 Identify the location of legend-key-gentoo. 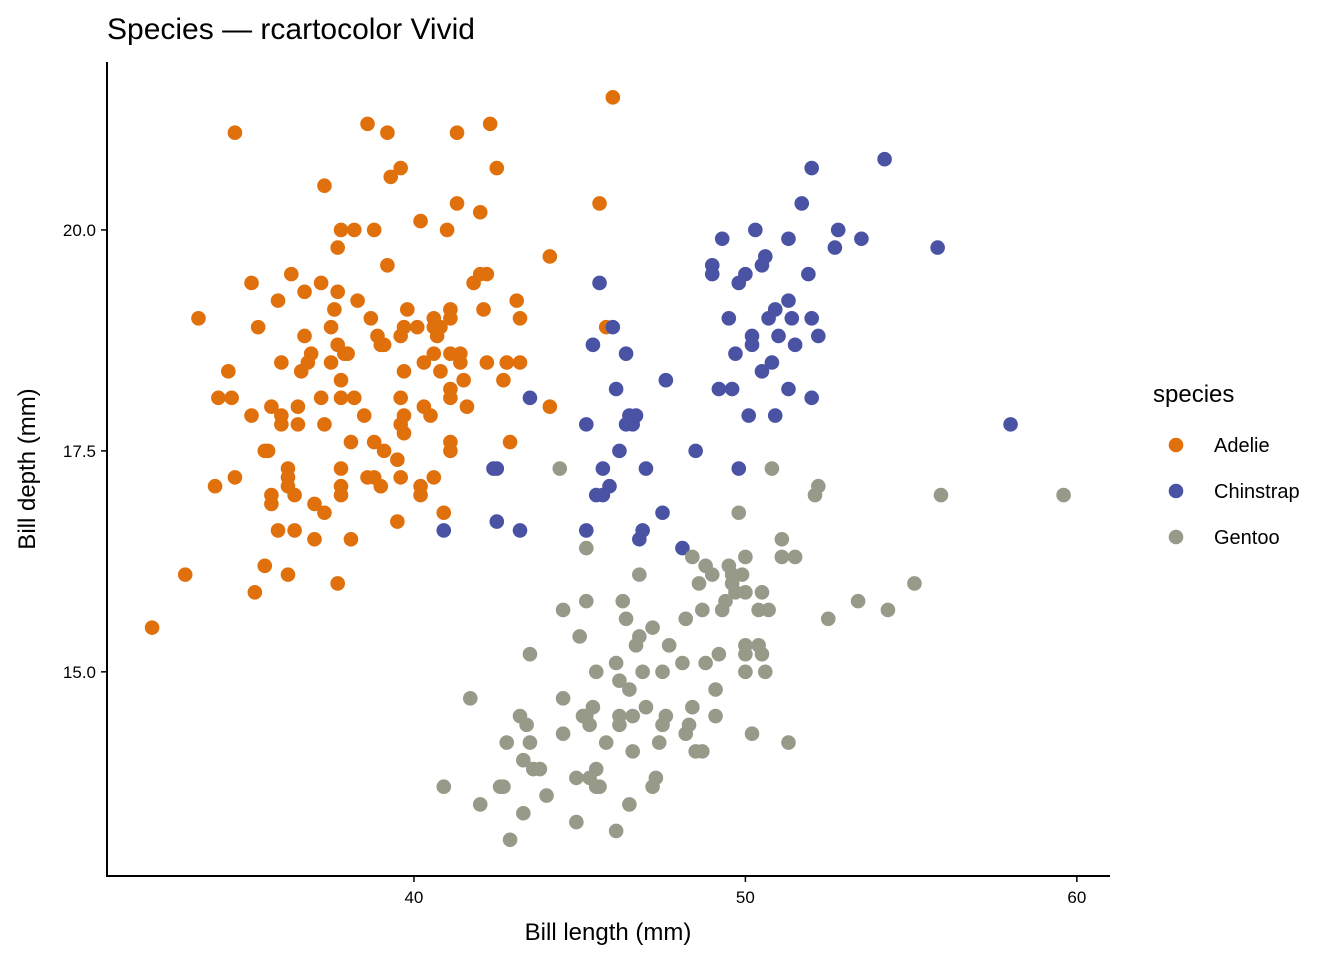
(1176, 537).